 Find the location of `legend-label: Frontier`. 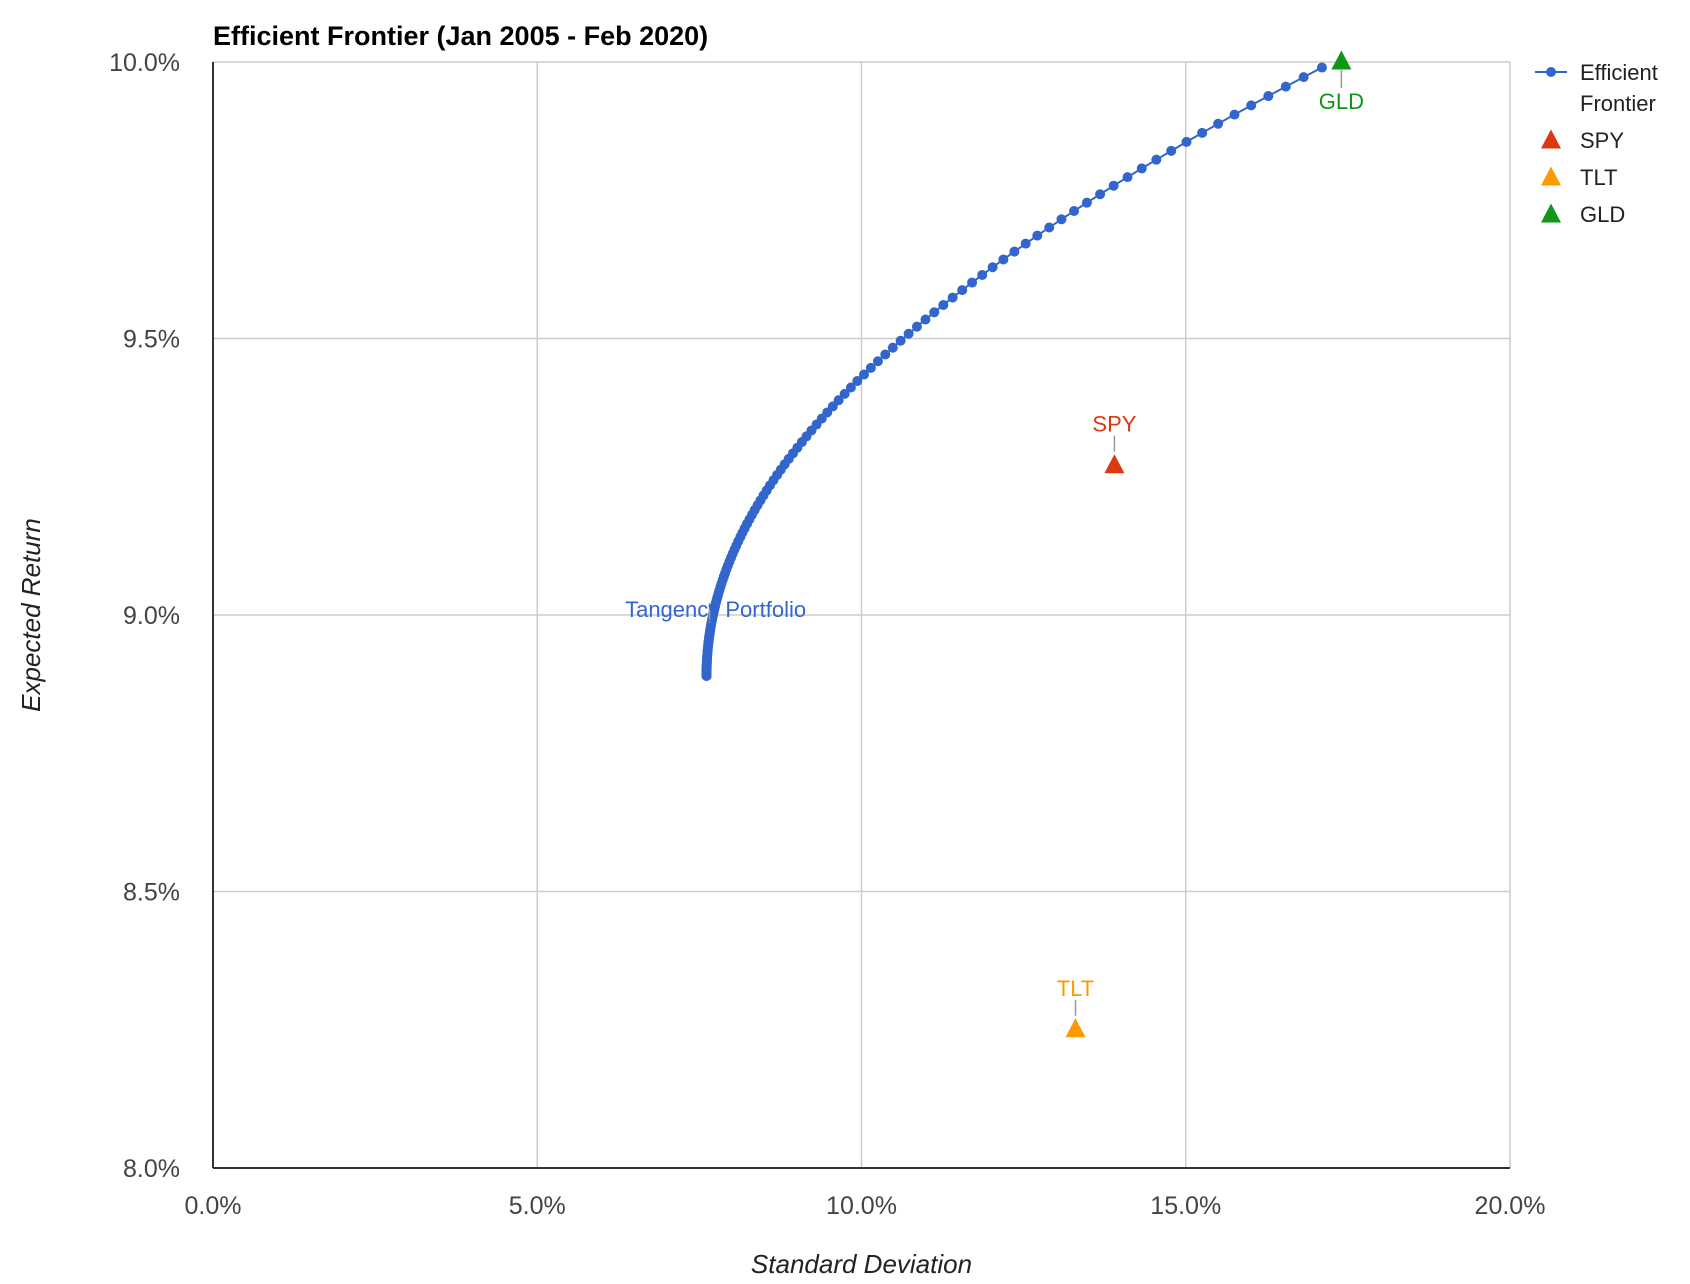

legend-label: Frontier is located at coordinates (1618, 103).